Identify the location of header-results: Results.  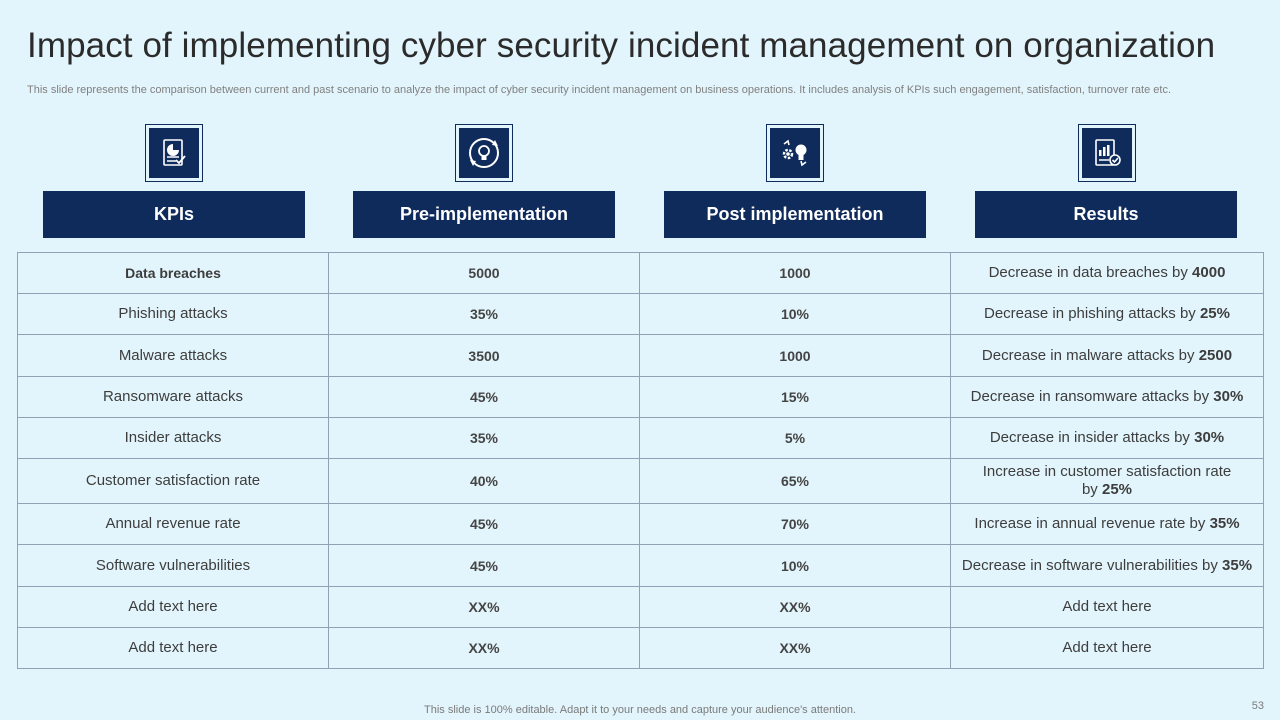
(1106, 214).